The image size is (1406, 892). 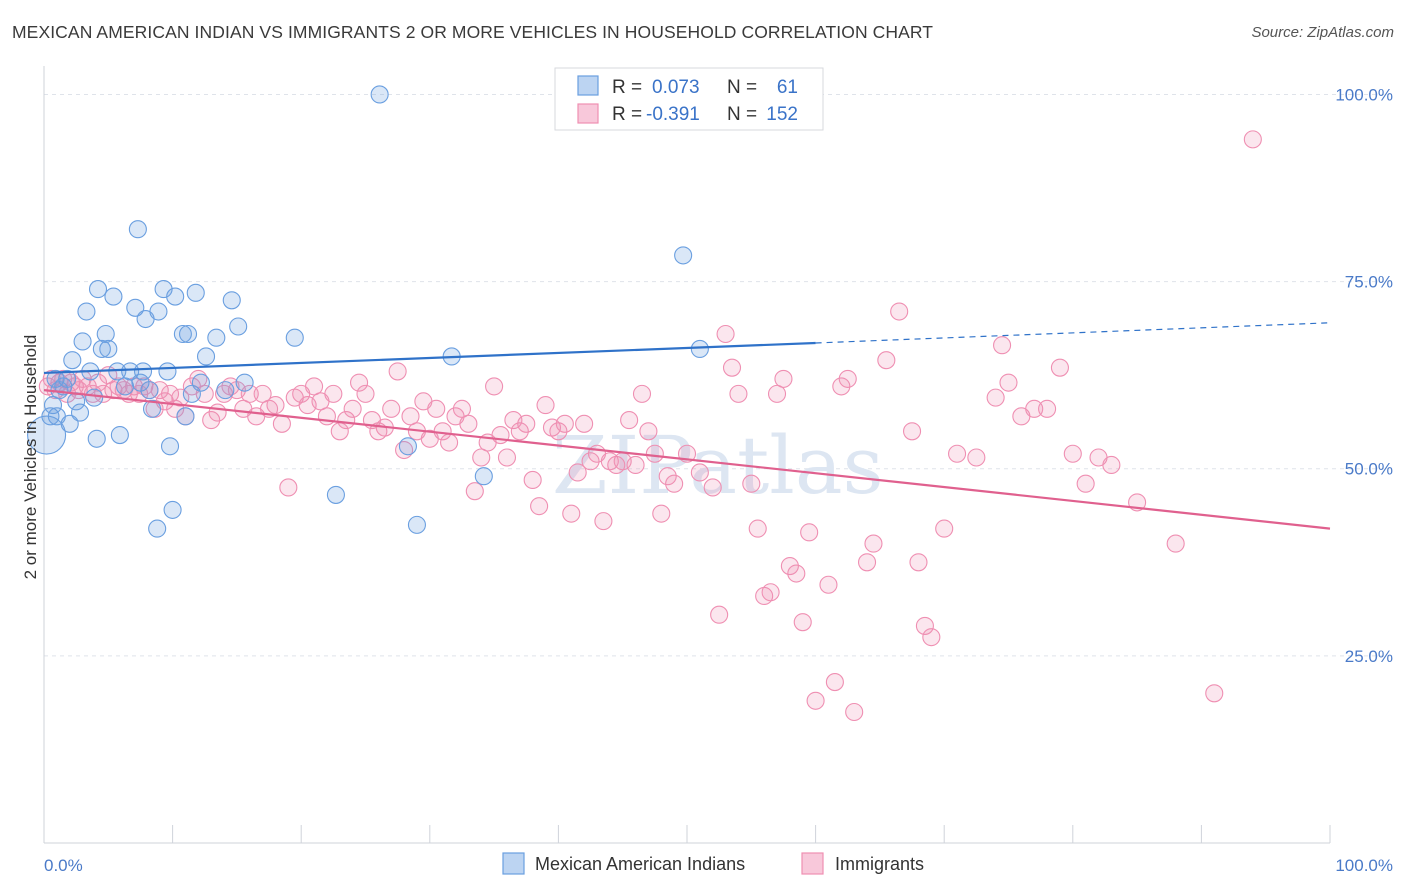 What do you see at coordinates (513, 863) in the screenshot?
I see `series-legend-swatch-blue` at bounding box center [513, 863].